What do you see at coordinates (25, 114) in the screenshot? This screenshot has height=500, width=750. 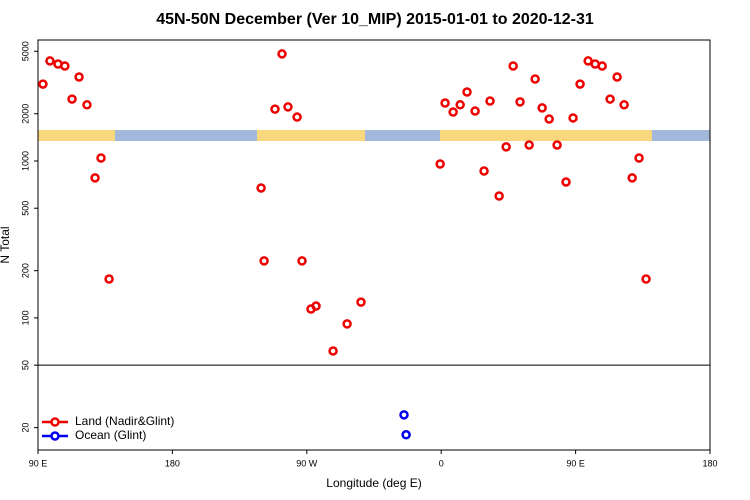 I see `y-tick-label: 2000` at bounding box center [25, 114].